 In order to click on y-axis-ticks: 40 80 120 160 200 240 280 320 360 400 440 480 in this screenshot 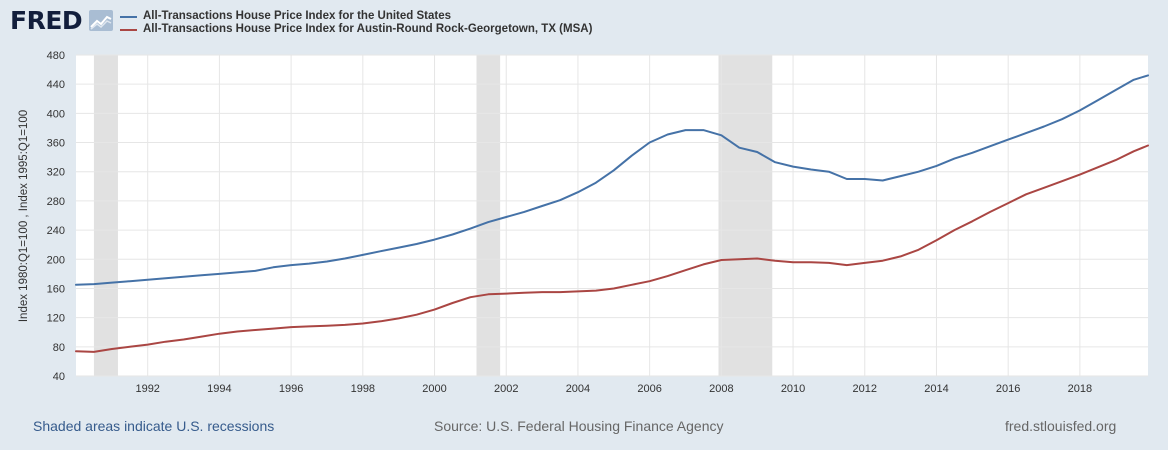, I will do `click(56, 216)`.